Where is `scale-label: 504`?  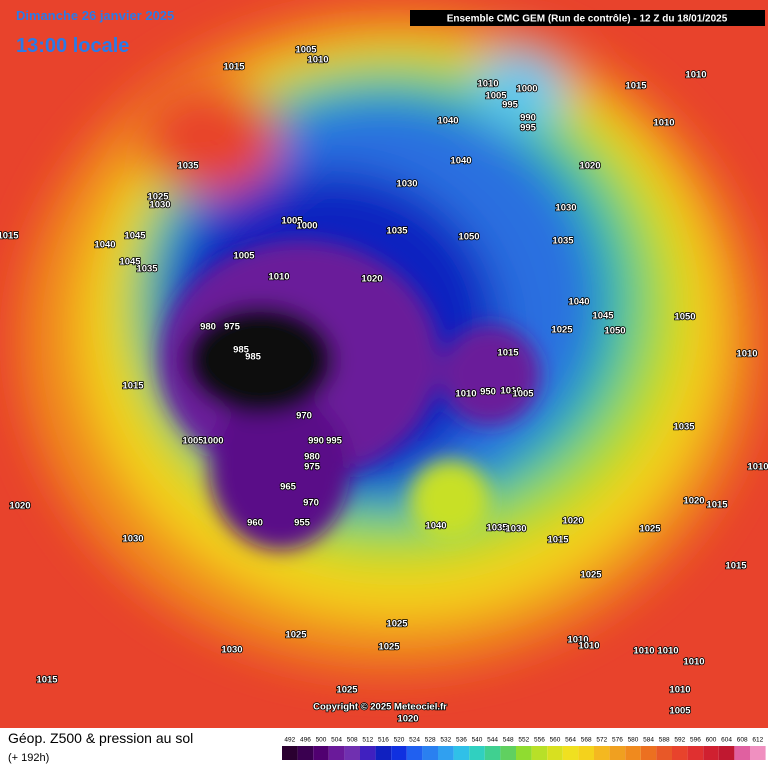 scale-label: 504 is located at coordinates (336, 740).